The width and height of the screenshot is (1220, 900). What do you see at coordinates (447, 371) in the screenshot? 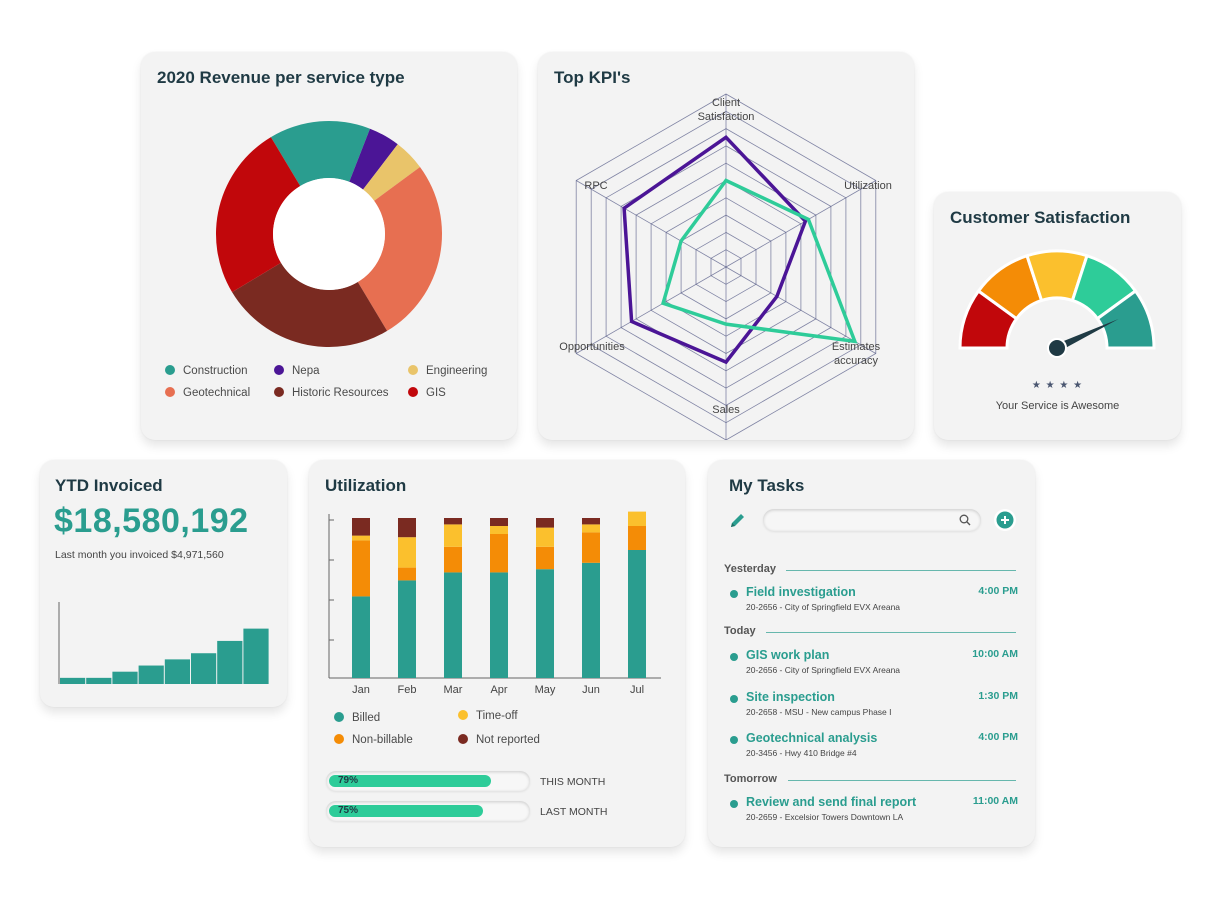
I see `legend-engineering: Engineering` at bounding box center [447, 371].